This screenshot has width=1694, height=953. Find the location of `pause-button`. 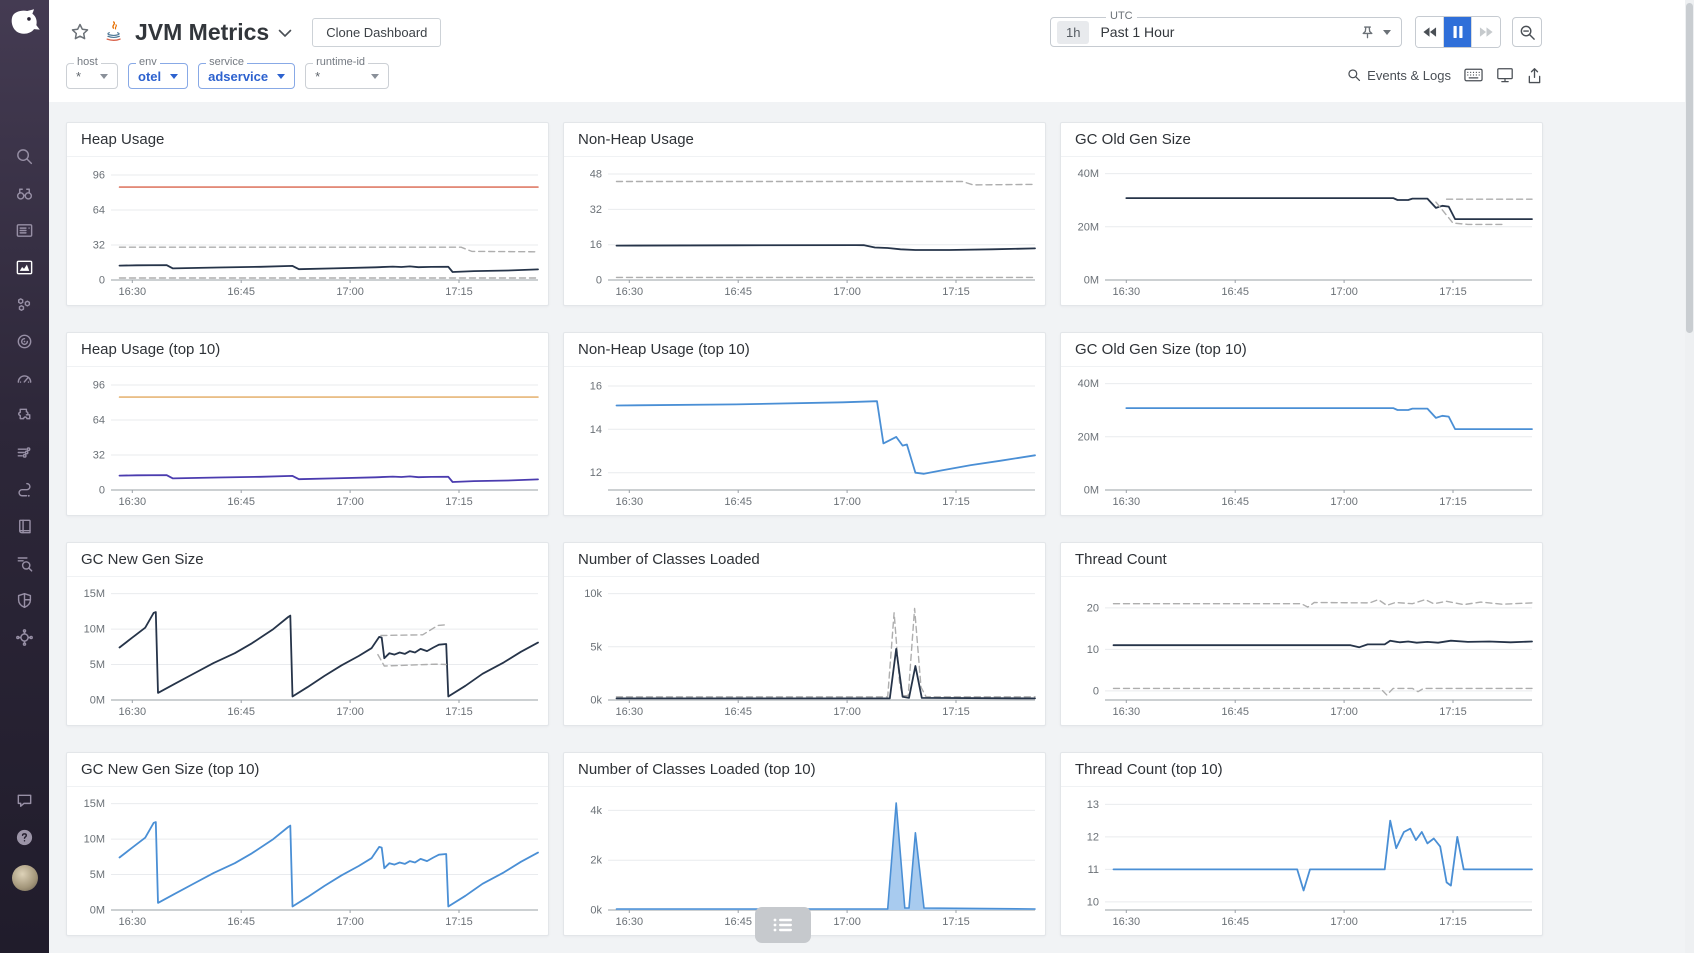

pause-button is located at coordinates (1458, 32).